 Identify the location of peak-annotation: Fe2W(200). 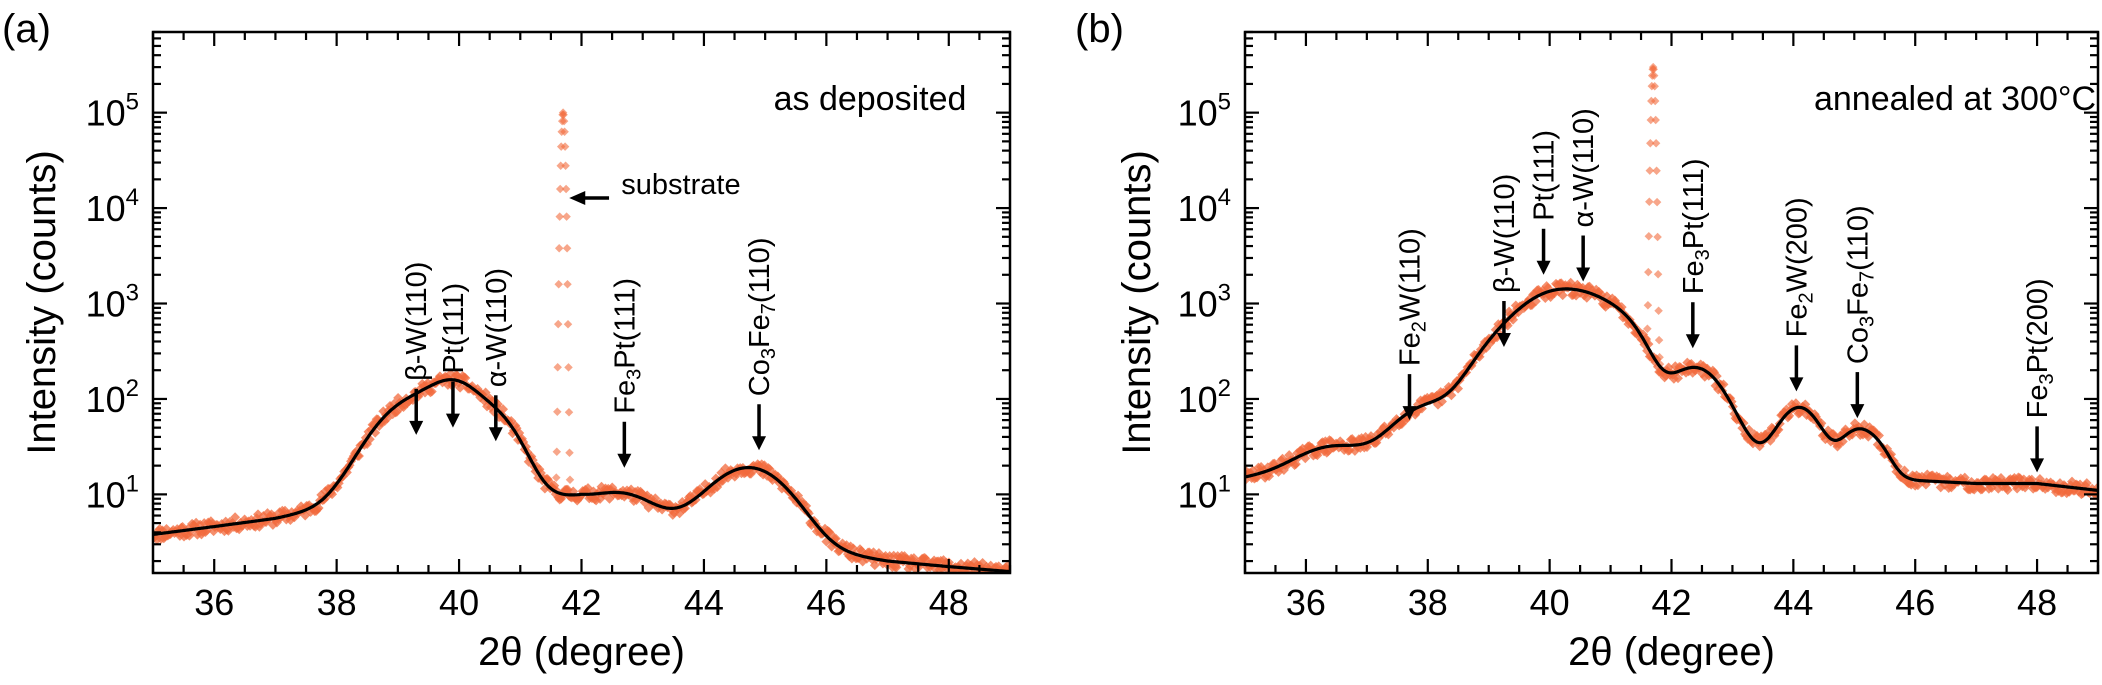
(1799, 294).